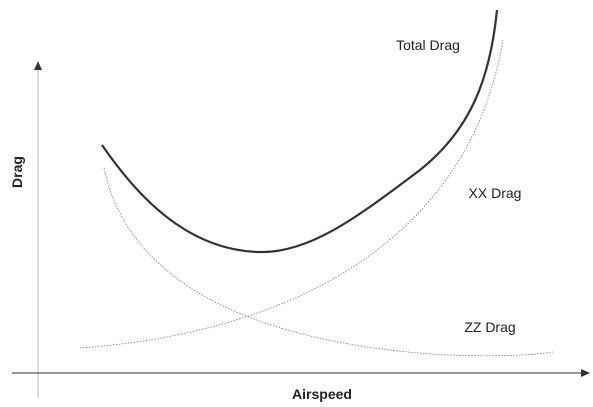 Image resolution: width=593 pixels, height=407 pixels. Describe the element at coordinates (322, 394) in the screenshot. I see `x-axis-label: Airspeed` at that location.